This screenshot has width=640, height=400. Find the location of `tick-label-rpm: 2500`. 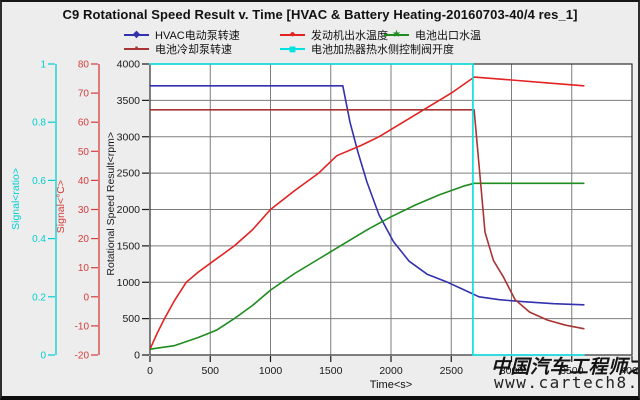

tick-label-rpm: 2500 is located at coordinates (129, 174).